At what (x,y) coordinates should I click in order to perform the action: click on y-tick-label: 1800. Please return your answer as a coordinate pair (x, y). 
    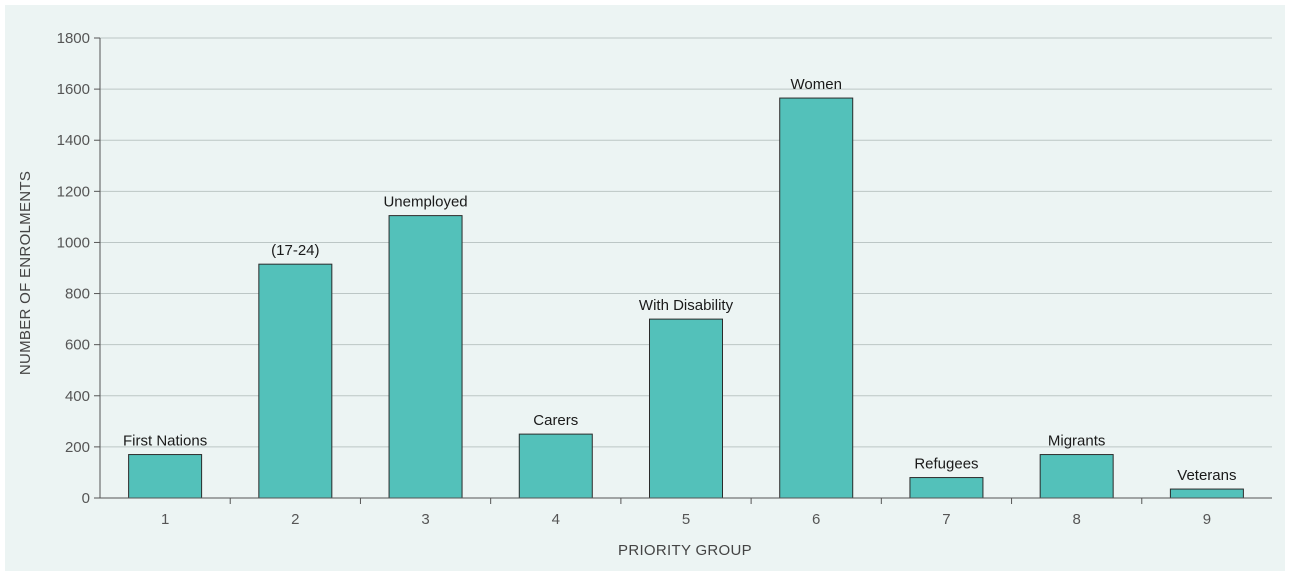
    Looking at the image, I should click on (73, 38).